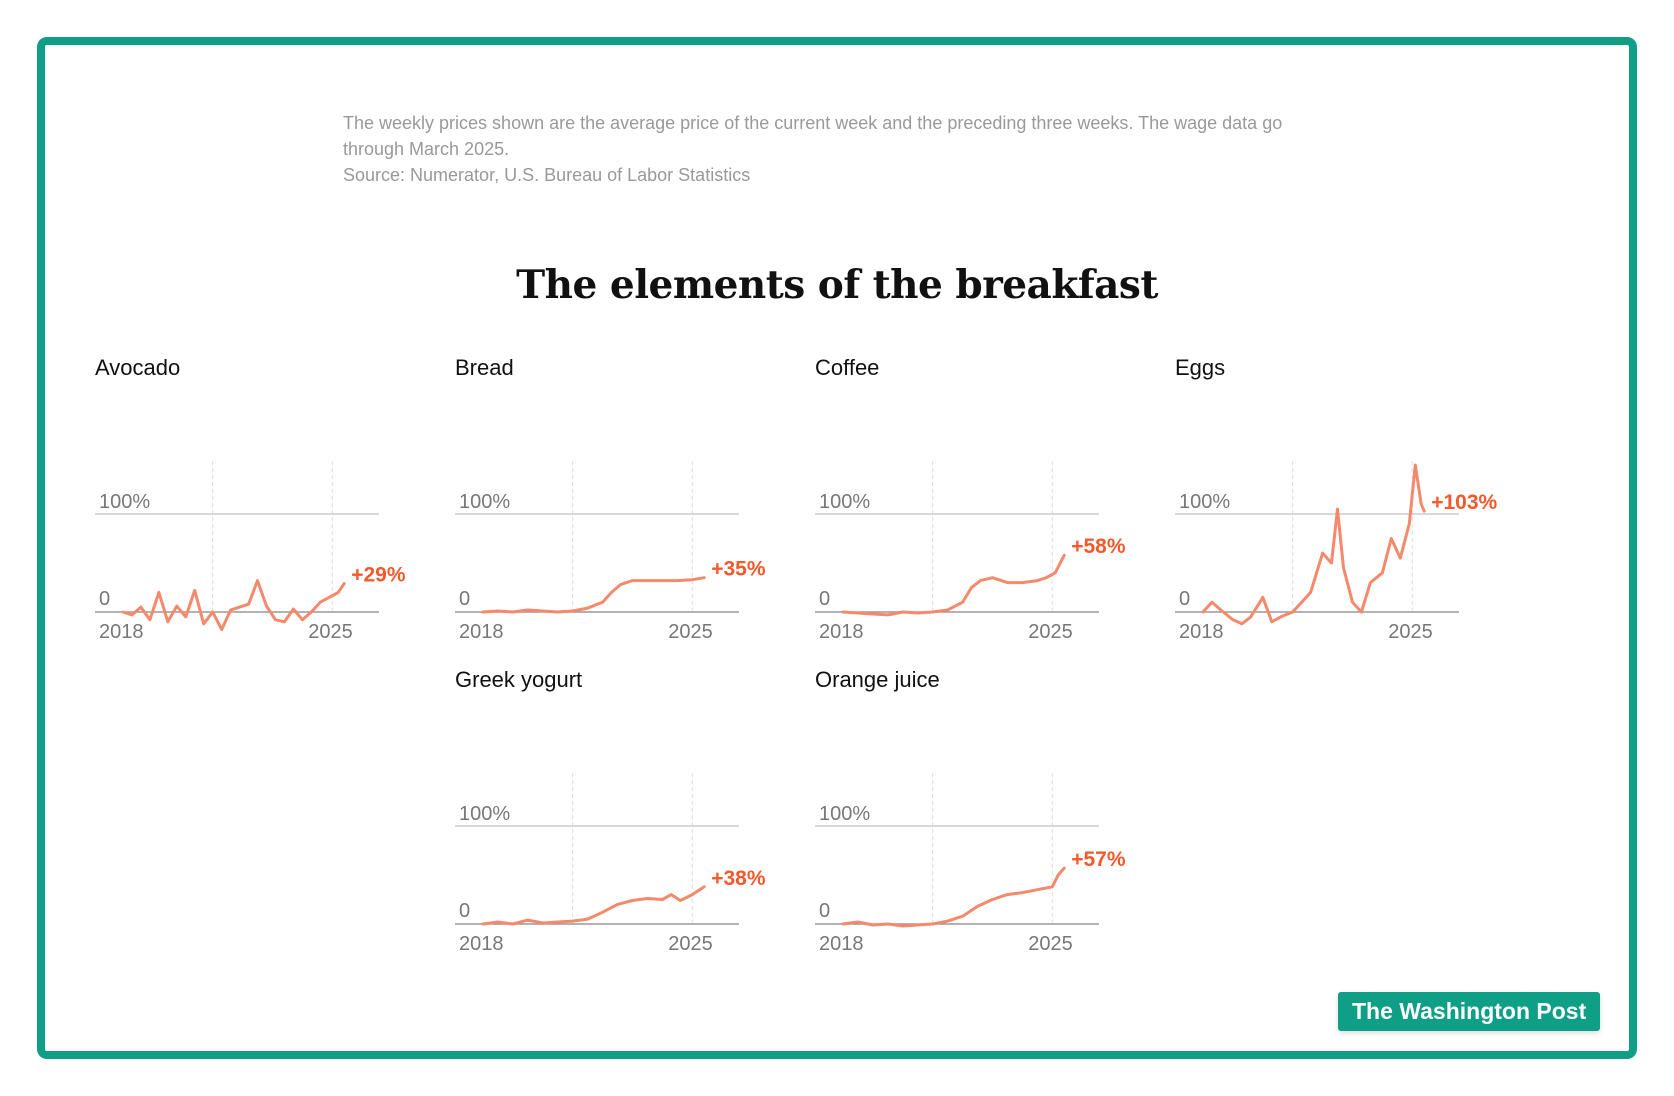 The height and width of the screenshot is (1096, 1674). Describe the element at coordinates (1464, 502) in the screenshot. I see `change-label: +103%` at that location.